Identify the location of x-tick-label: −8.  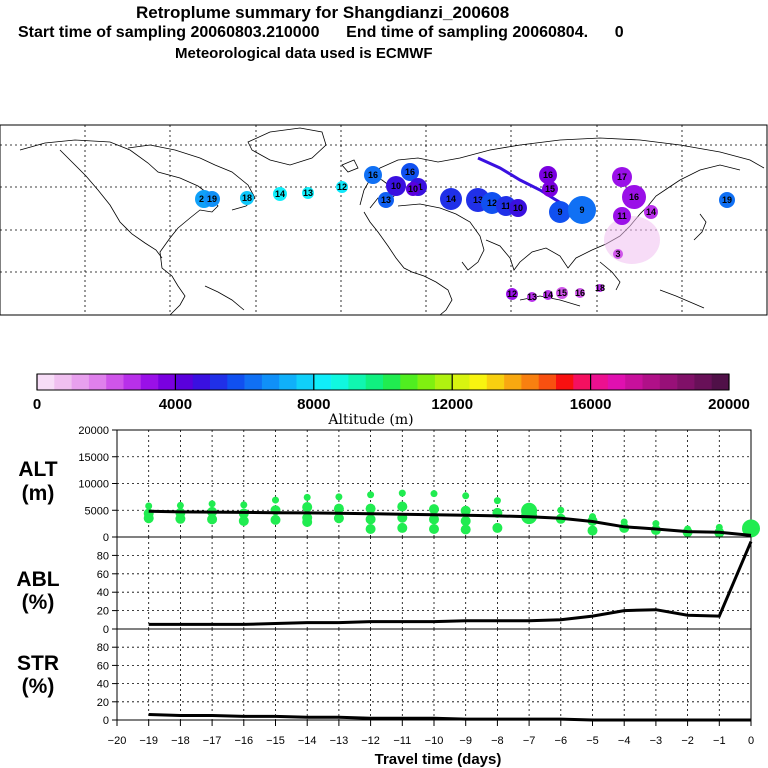
(497, 741).